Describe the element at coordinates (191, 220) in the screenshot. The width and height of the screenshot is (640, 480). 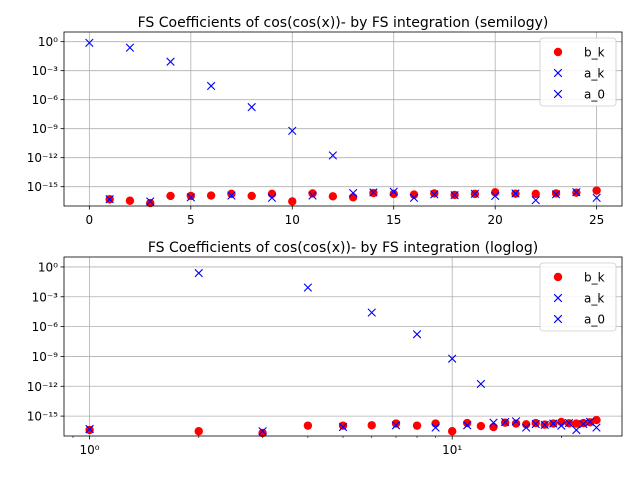
I see `x-tick-label: 5` at that location.